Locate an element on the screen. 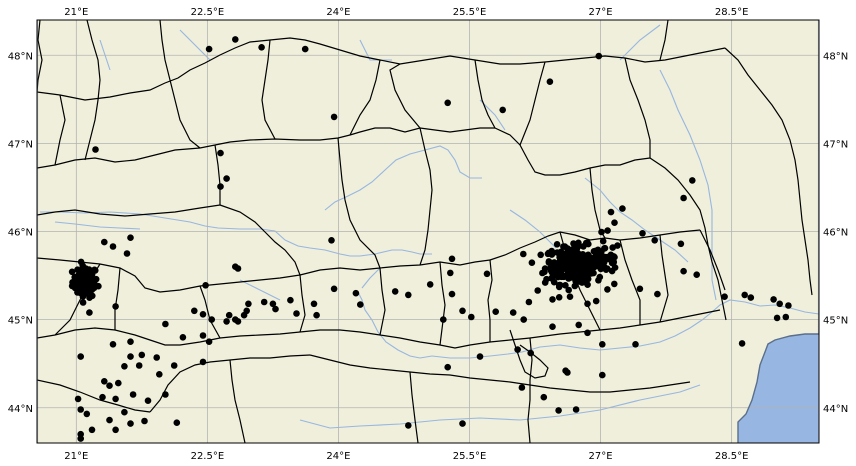  y-tick-label: 48°N is located at coordinates (835, 56).